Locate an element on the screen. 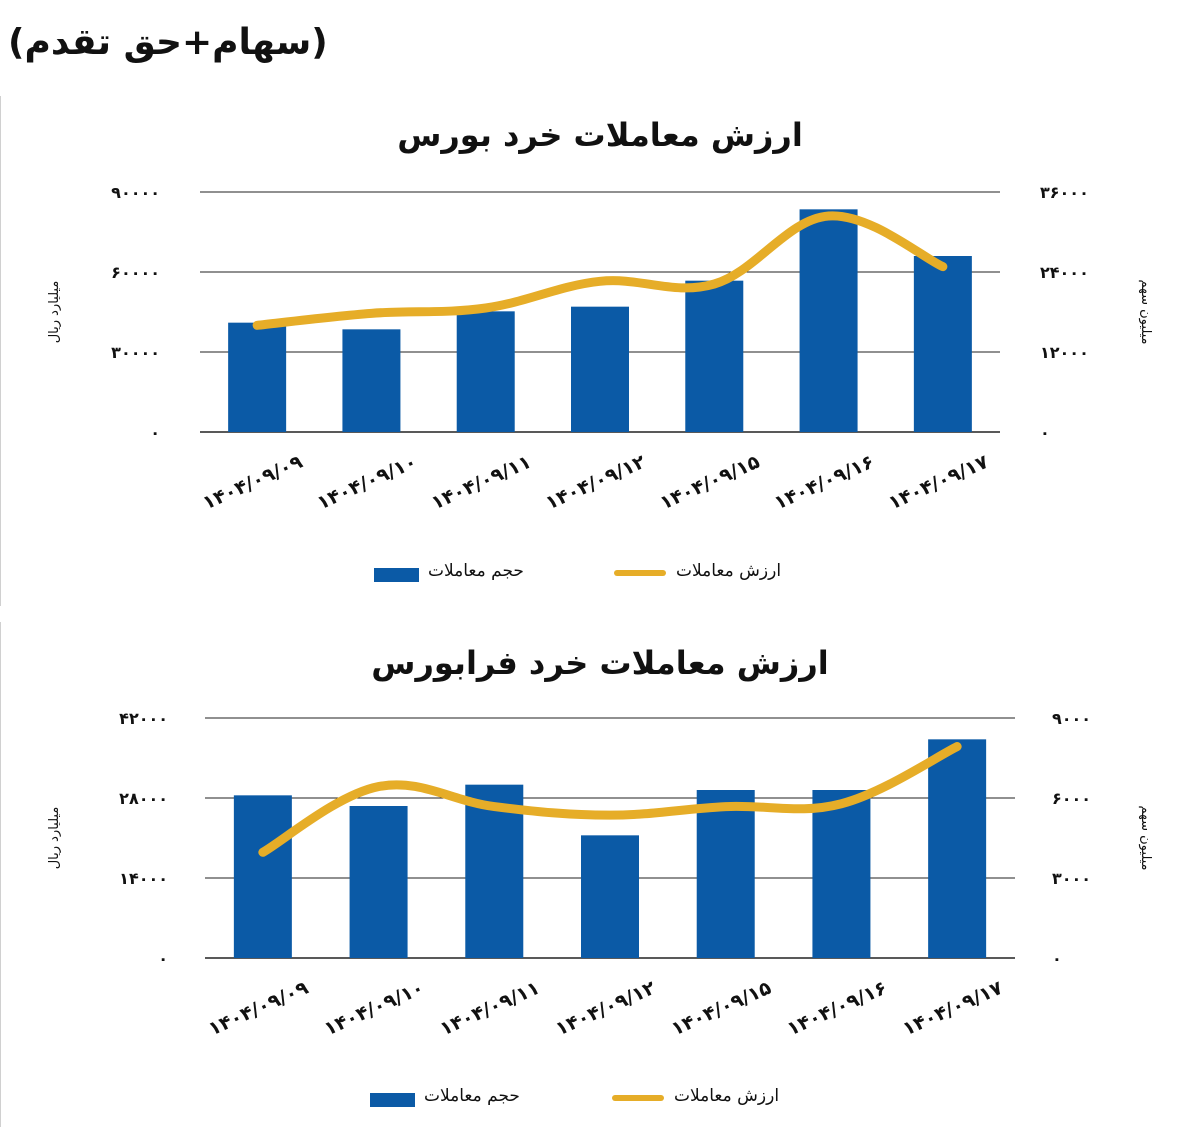 The width and height of the screenshot is (1200, 1134). left-tick-label: ۱۴۰۰۰ is located at coordinates (143, 878).